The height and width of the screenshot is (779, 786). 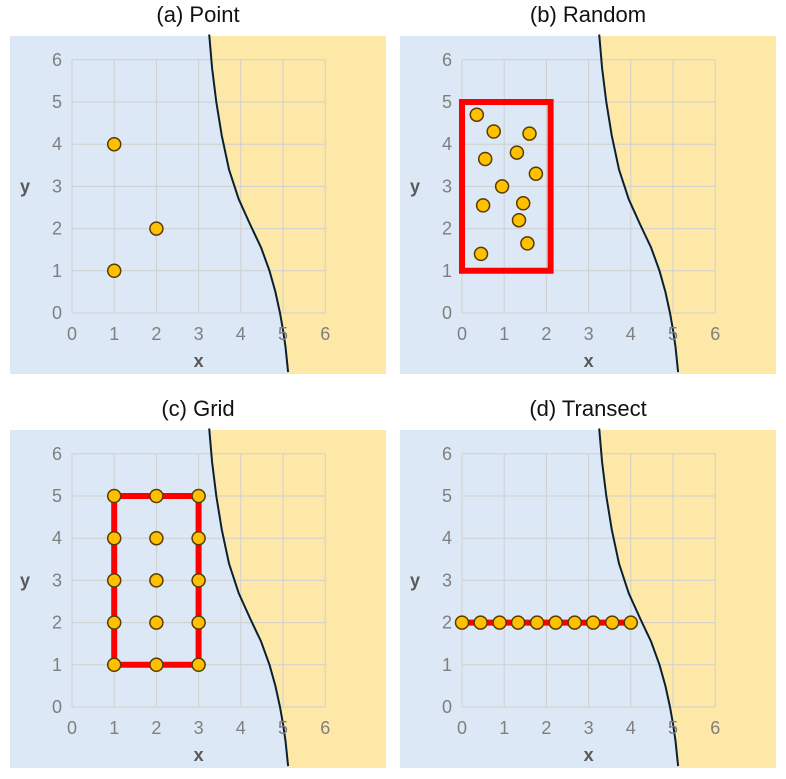 I want to click on panel-title: (a) Point, so click(x=198, y=14).